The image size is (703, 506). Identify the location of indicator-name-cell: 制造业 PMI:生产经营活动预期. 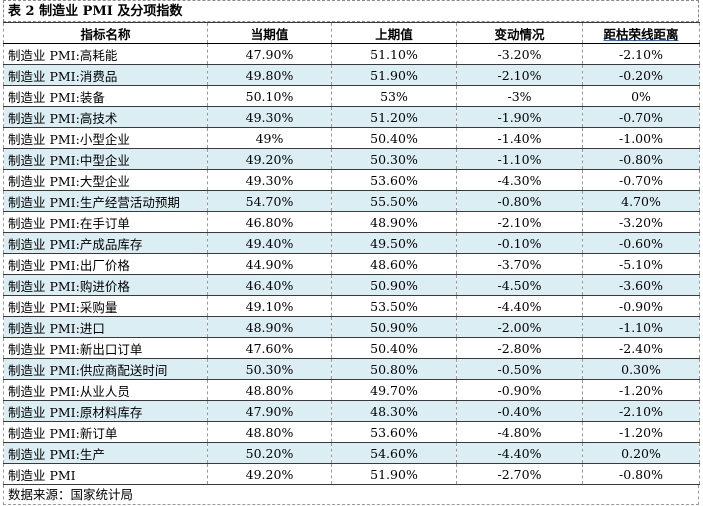
(105, 201).